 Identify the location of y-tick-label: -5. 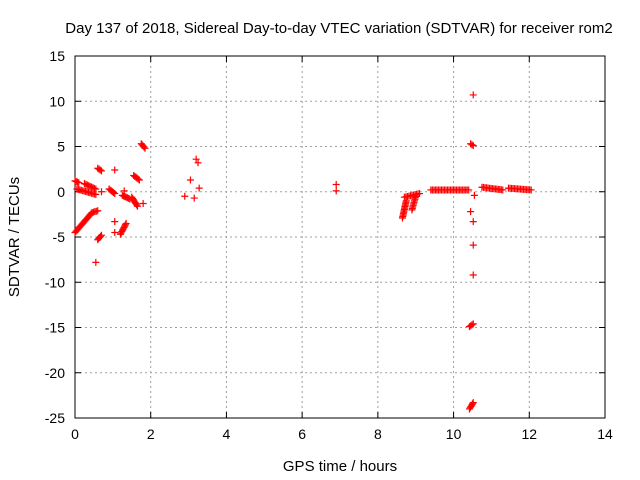
(59, 237).